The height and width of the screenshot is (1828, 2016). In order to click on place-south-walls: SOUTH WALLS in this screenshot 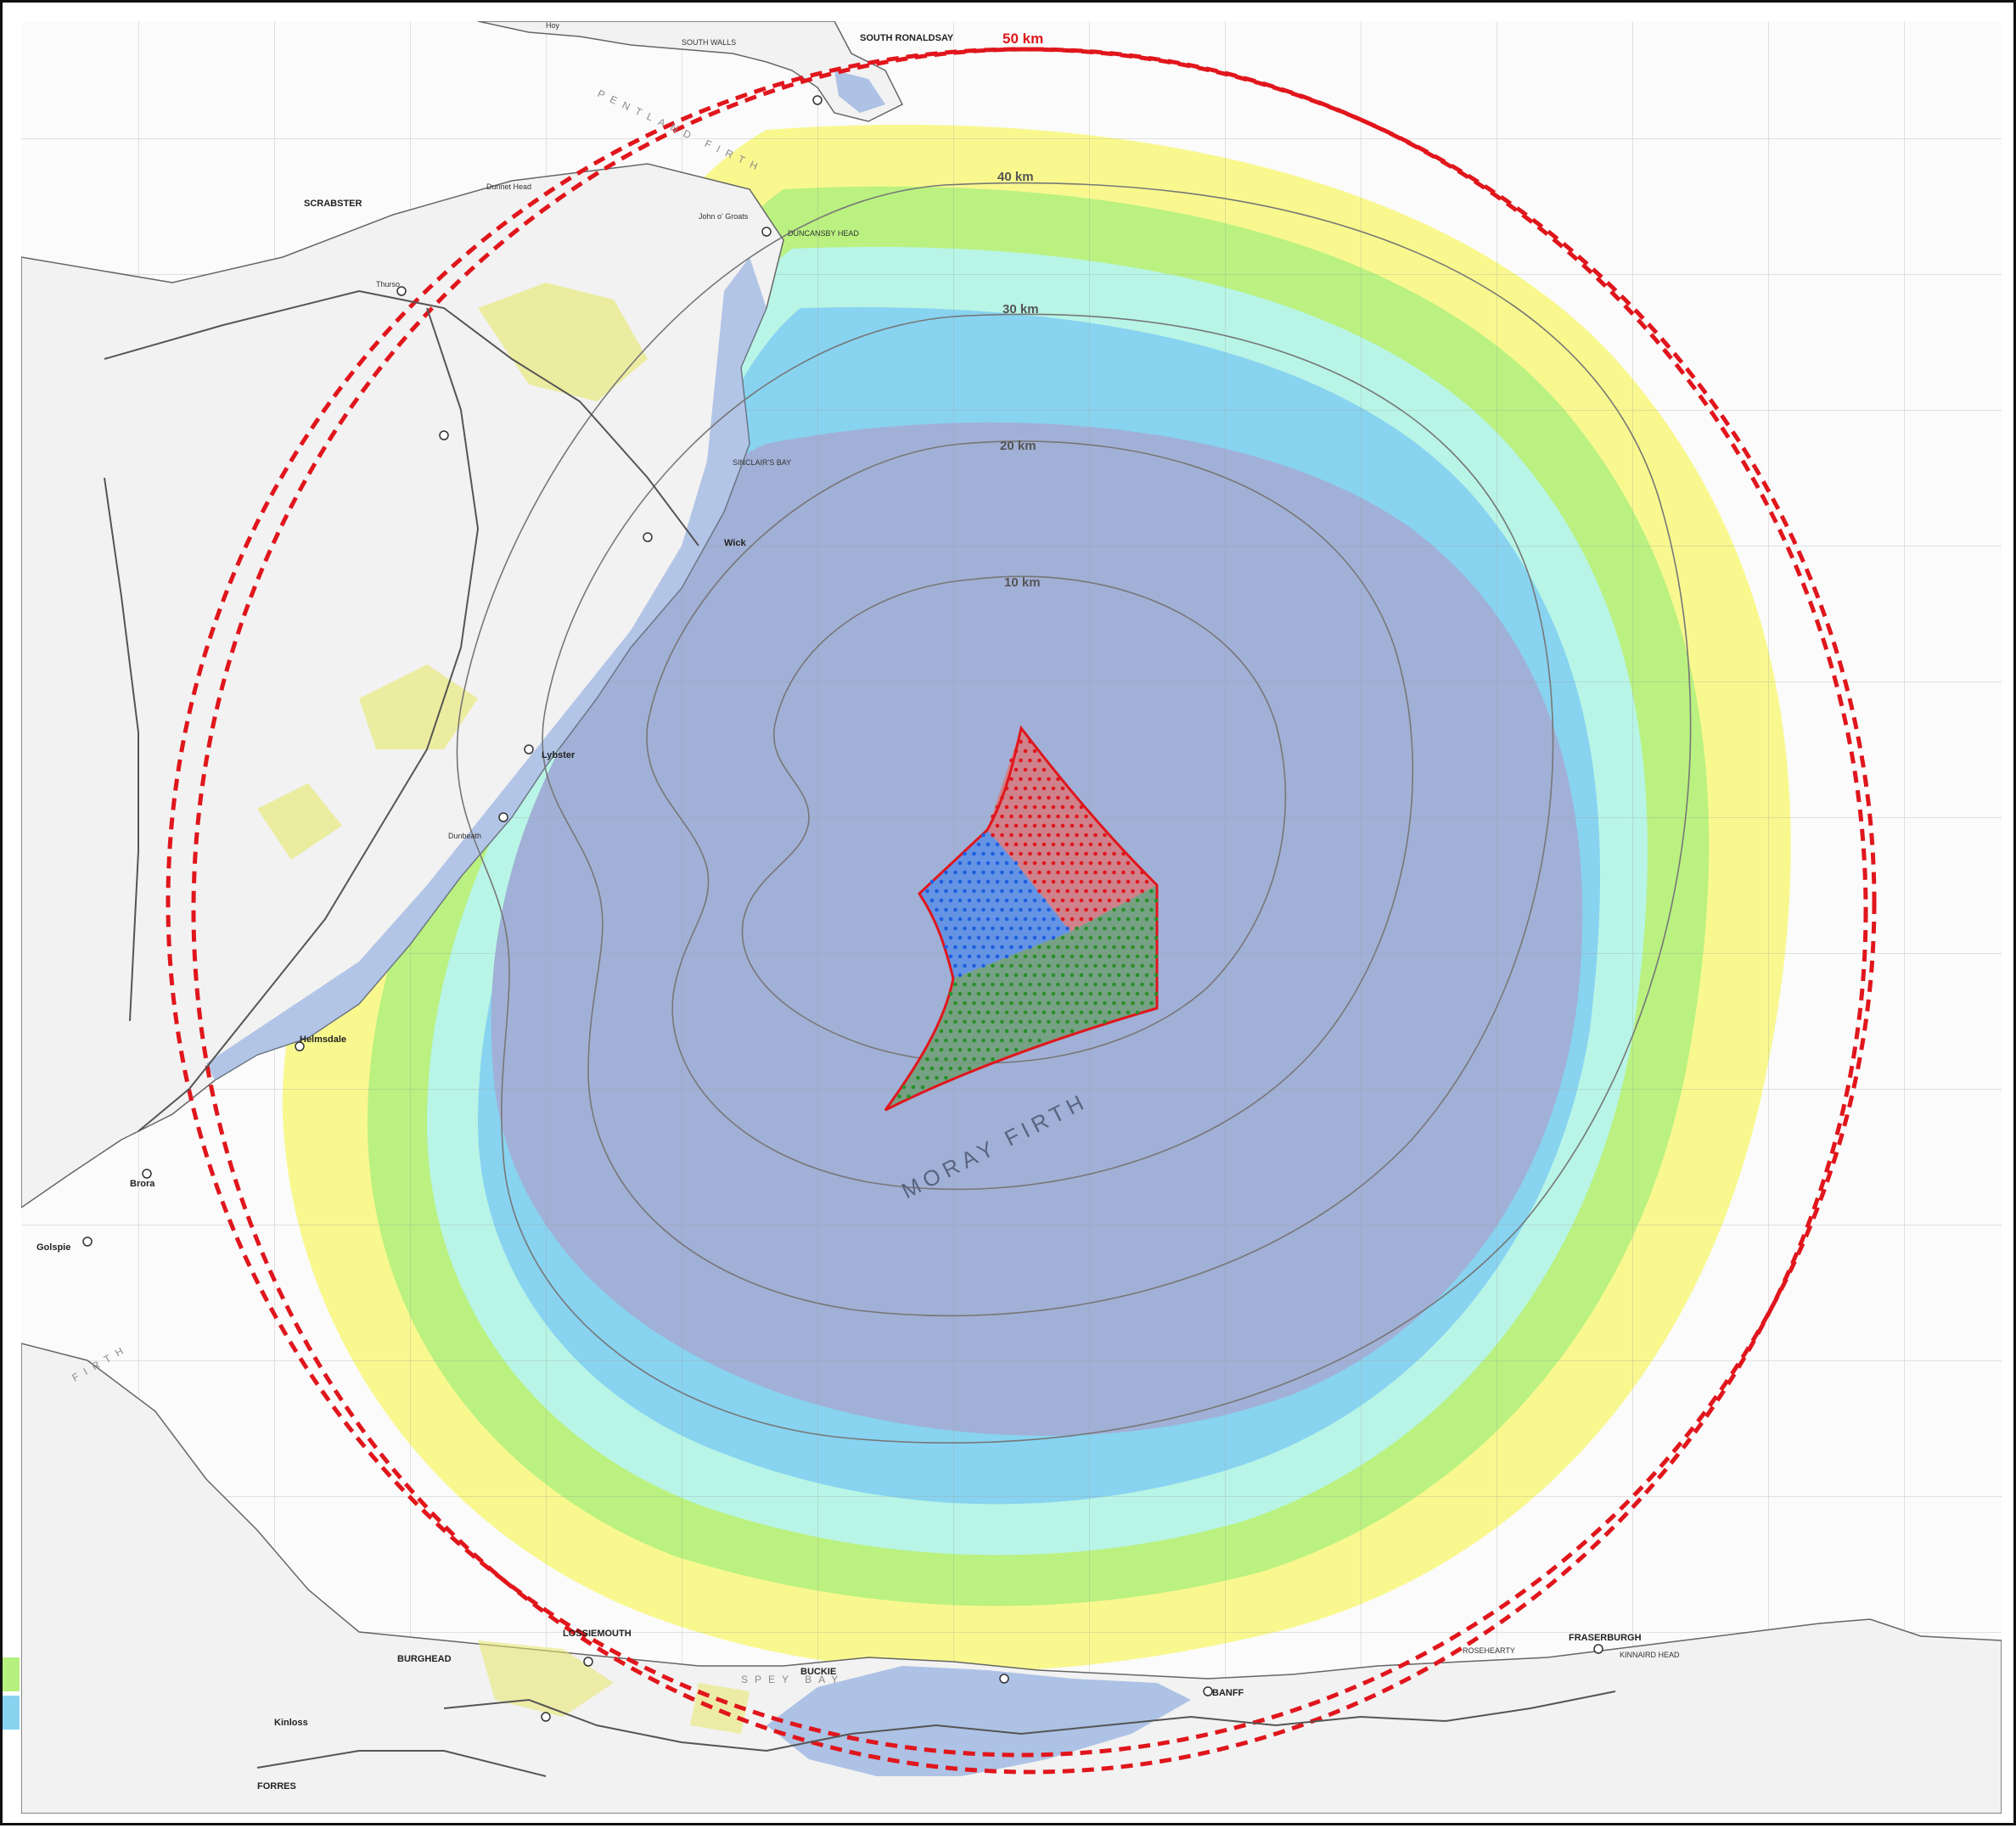, I will do `click(709, 42)`.